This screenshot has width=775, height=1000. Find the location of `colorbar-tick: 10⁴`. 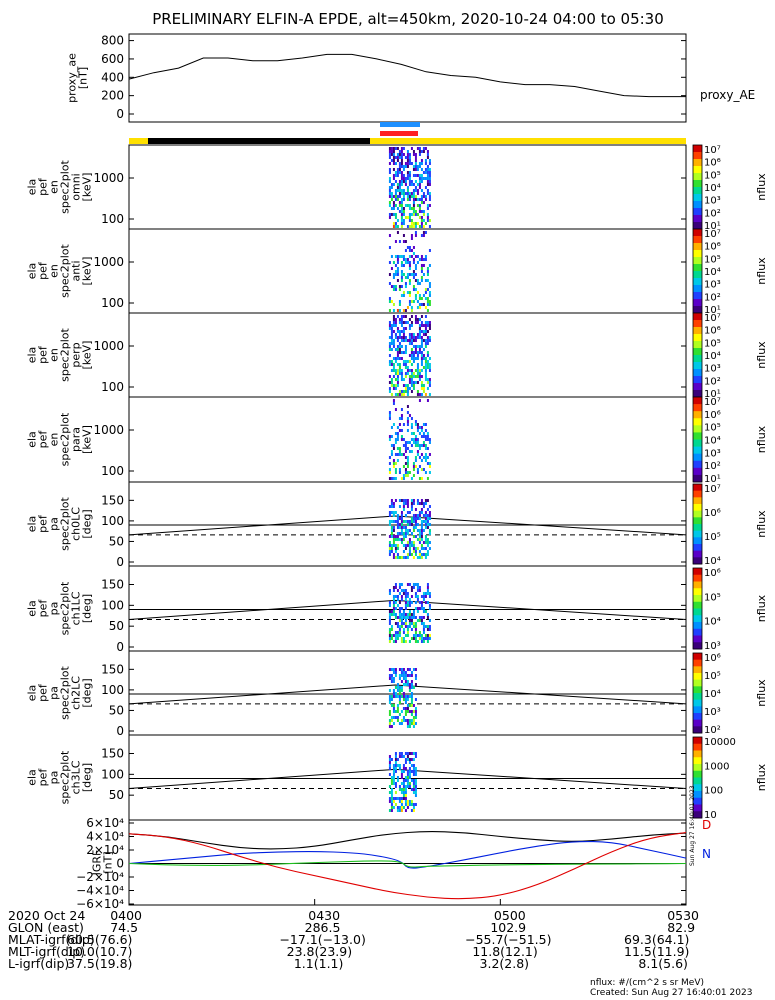

colorbar-tick: 10⁴ is located at coordinates (712, 356).